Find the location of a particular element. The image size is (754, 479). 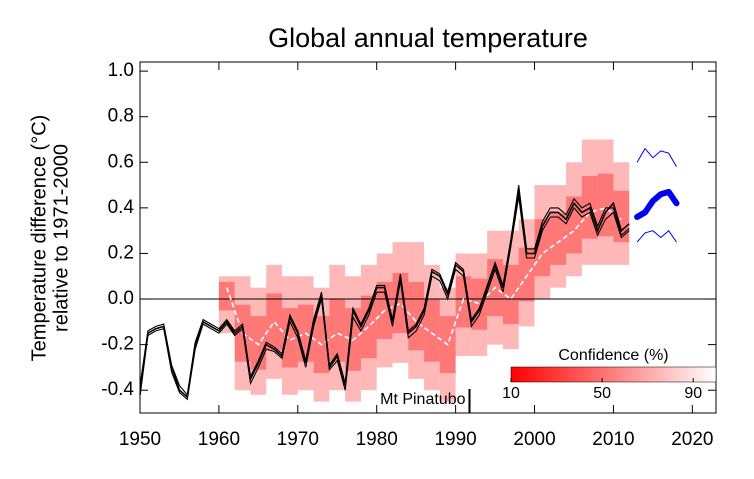

annotation-text: Mt Pinatubo is located at coordinates (422, 399).